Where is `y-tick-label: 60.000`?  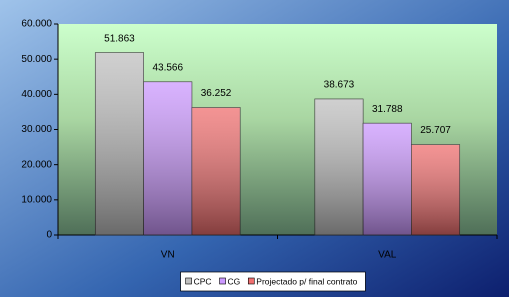 y-tick-label: 60.000 is located at coordinates (36, 24).